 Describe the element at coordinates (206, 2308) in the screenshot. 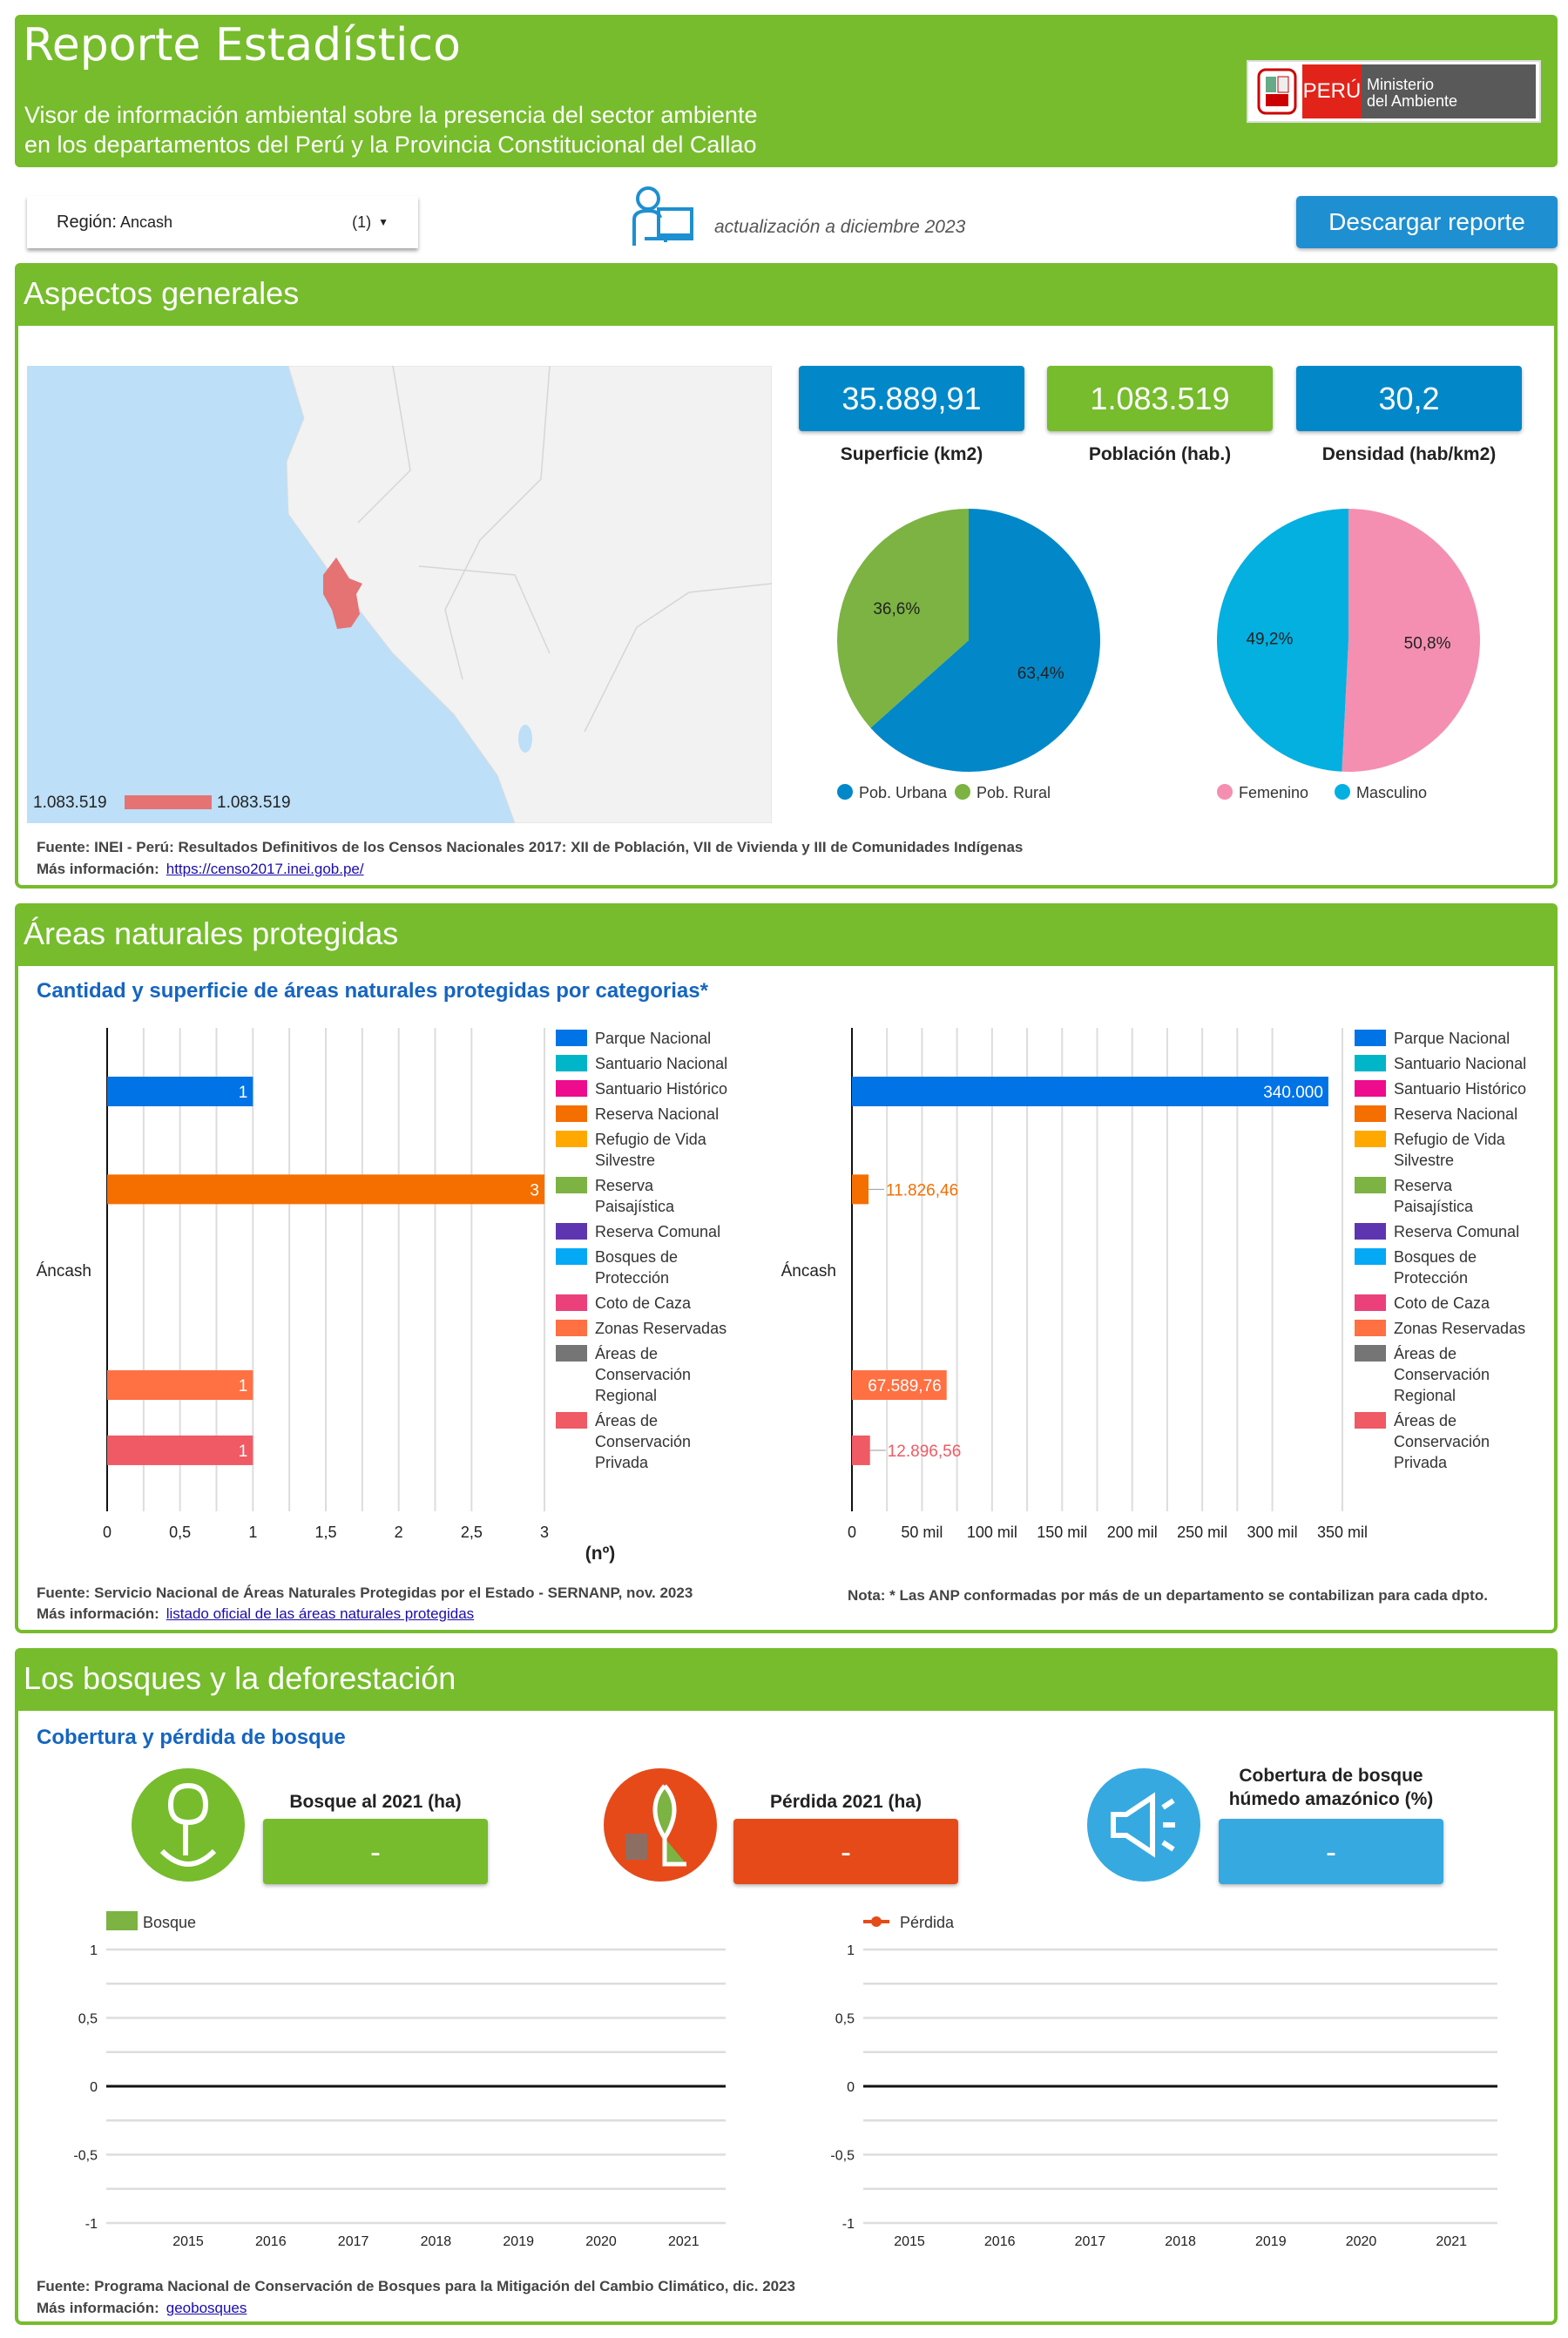

I see `geobosques-link: geobosques` at that location.